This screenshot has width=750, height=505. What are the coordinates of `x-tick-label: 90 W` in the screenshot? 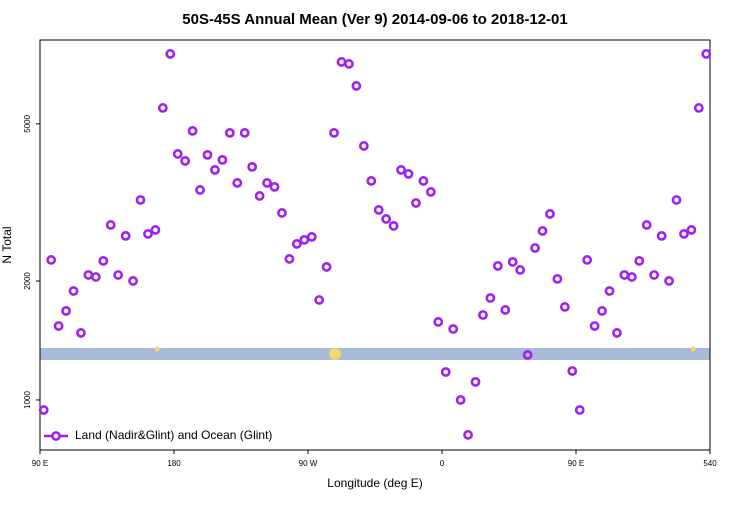 It's located at (308, 463).